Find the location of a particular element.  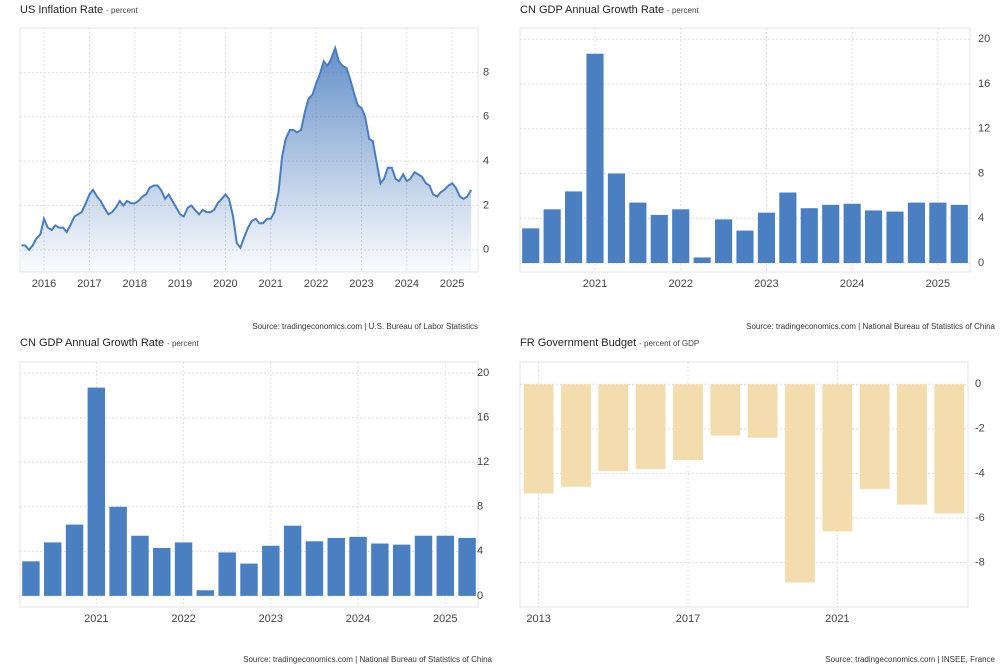

y-tick-label: 2 is located at coordinates (486, 205).